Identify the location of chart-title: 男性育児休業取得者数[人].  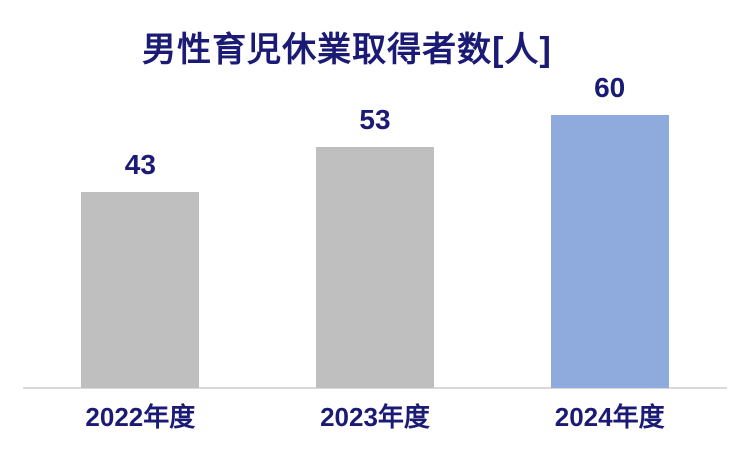
(347, 50).